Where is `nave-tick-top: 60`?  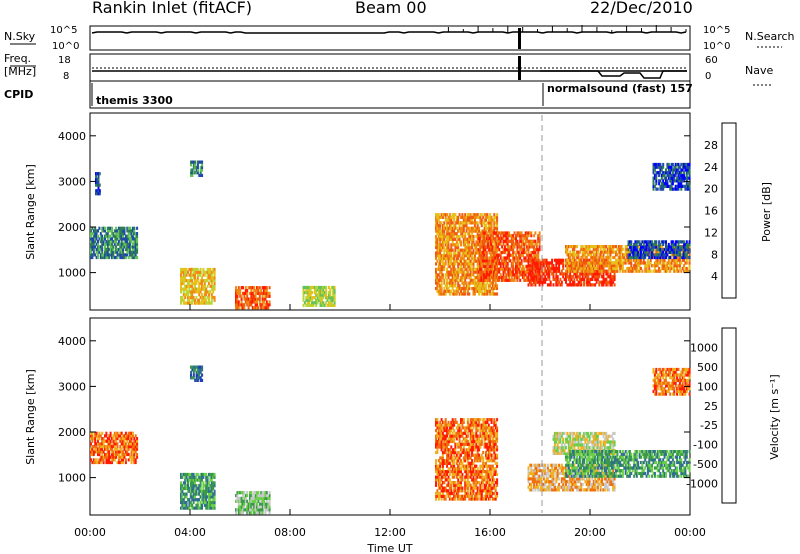 nave-tick-top: 60 is located at coordinates (711, 60).